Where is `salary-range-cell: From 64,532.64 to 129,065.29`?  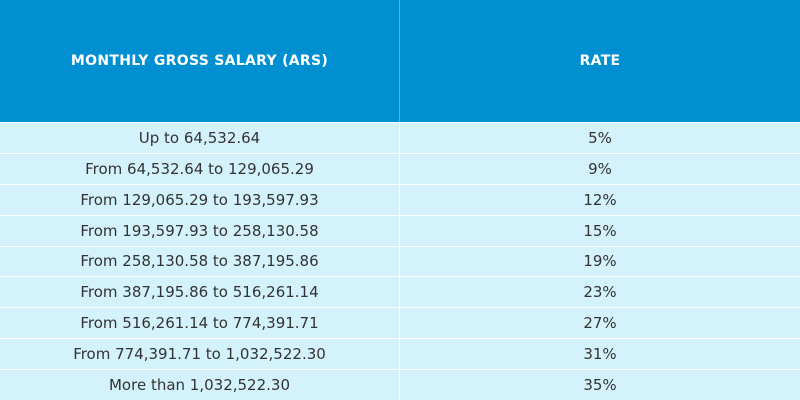 salary-range-cell: From 64,532.64 to 129,065.29 is located at coordinates (200, 168).